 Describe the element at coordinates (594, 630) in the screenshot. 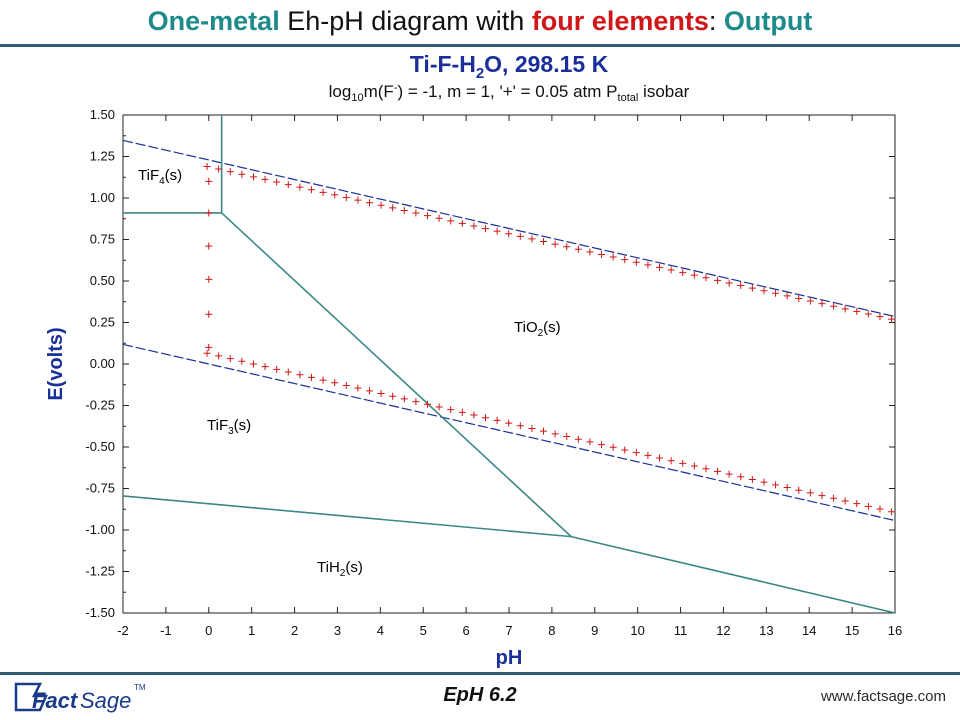

I see `x-tick-label: 9` at that location.